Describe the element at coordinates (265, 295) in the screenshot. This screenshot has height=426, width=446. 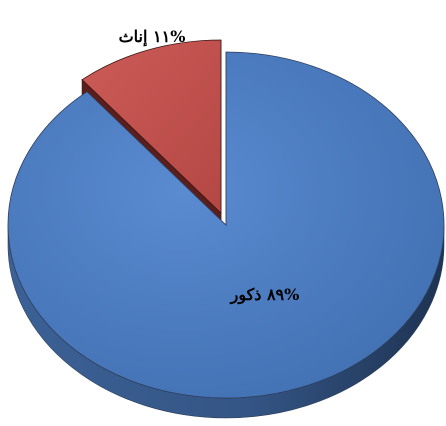
I see `slice-label-males: %٨٩ ذكور` at that location.